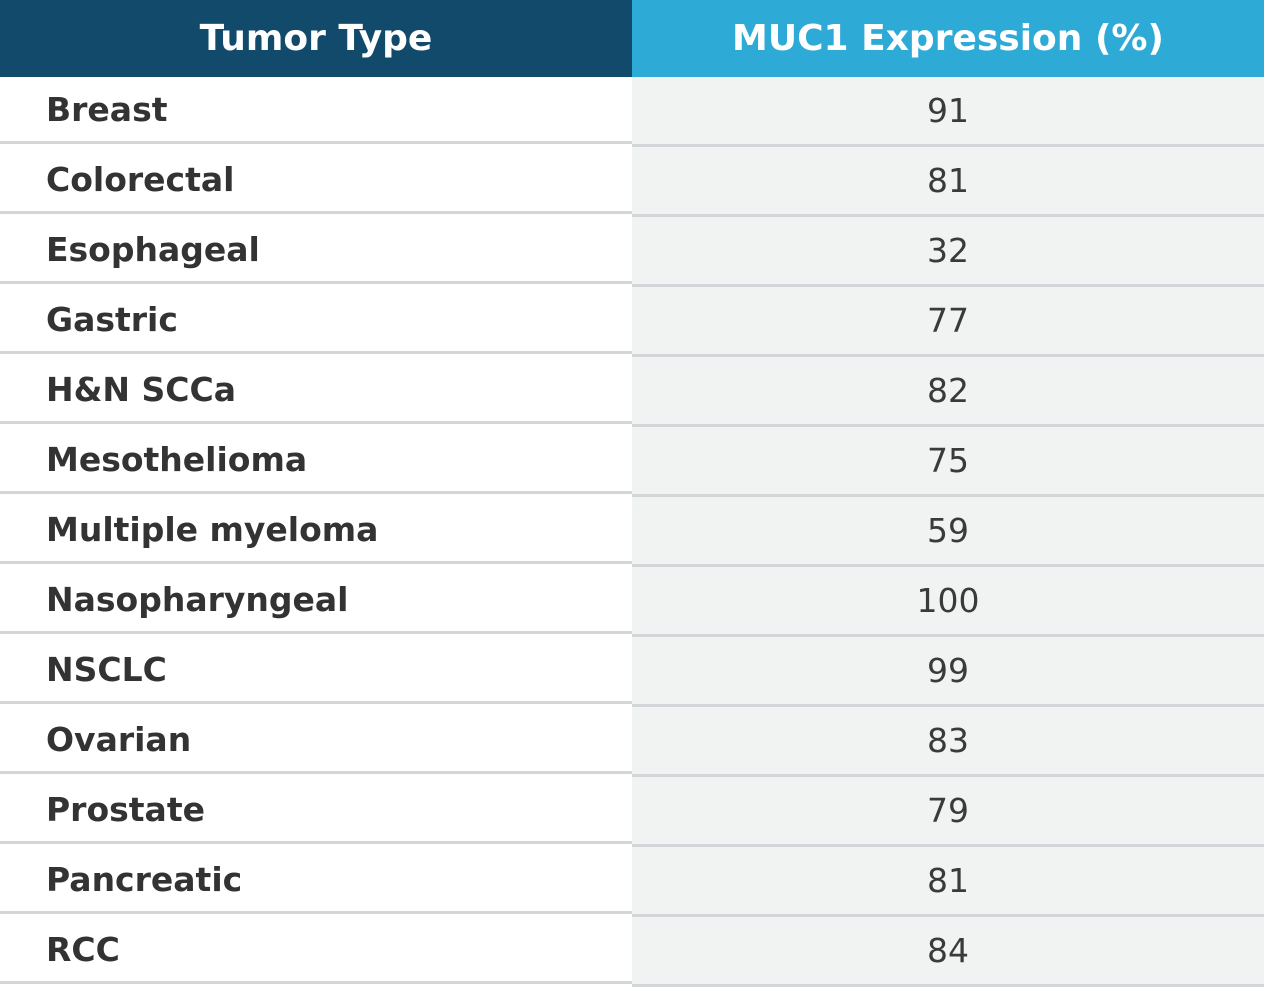 Image resolution: width=1266 pixels, height=991 pixels. Describe the element at coordinates (316, 110) in the screenshot. I see `tumor-type-cell: Breast` at that location.